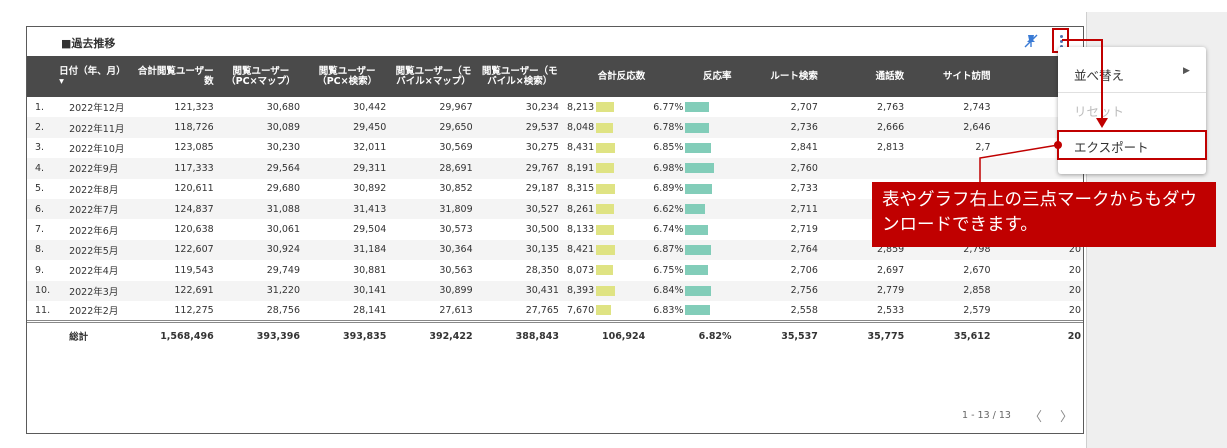  Describe the element at coordinates (519, 127) in the screenshot. I see `row-mobile-search: 29,537` at that location.